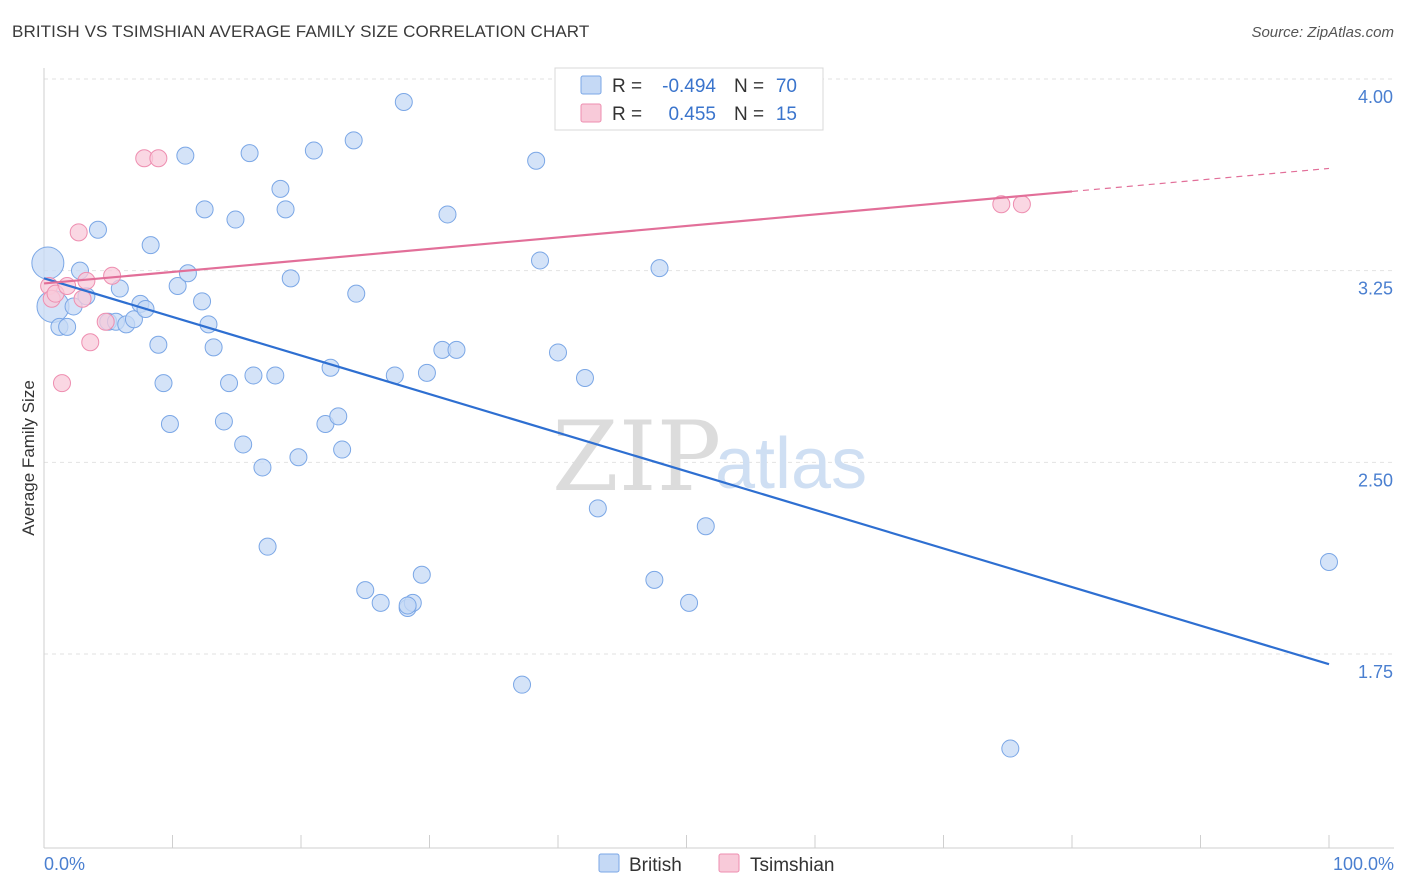  I want to click on legend-n-value-british: 70, so click(786, 86).